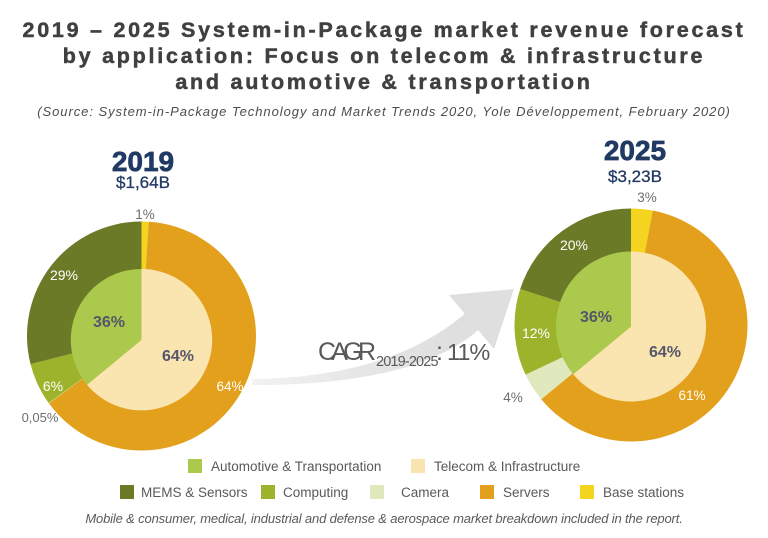  Describe the element at coordinates (407, 362) in the screenshot. I see `svg-text: 2019-2025` at that location.